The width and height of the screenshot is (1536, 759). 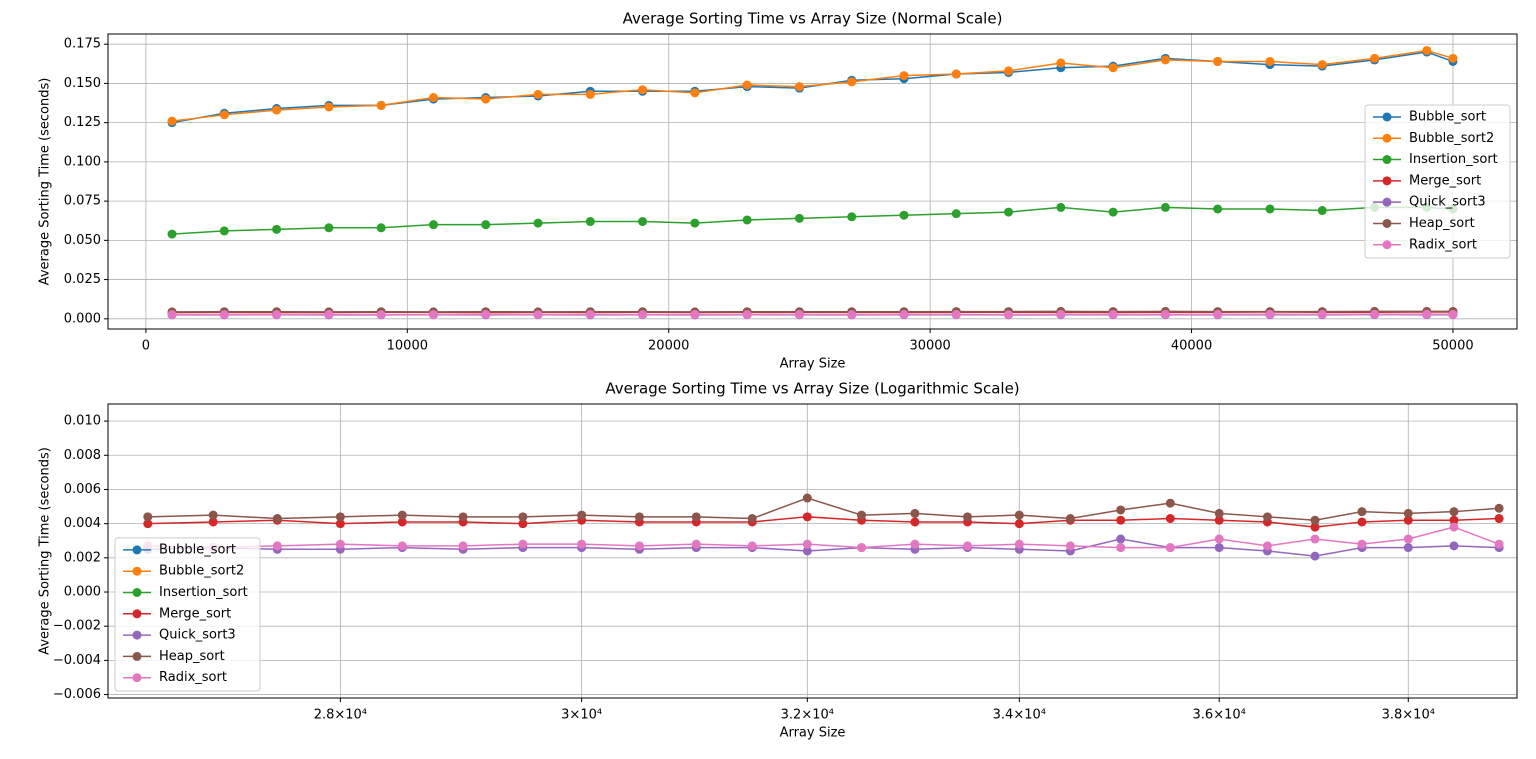 What do you see at coordinates (813, 364) in the screenshot?
I see `x-axis-label: Array Size` at bounding box center [813, 364].